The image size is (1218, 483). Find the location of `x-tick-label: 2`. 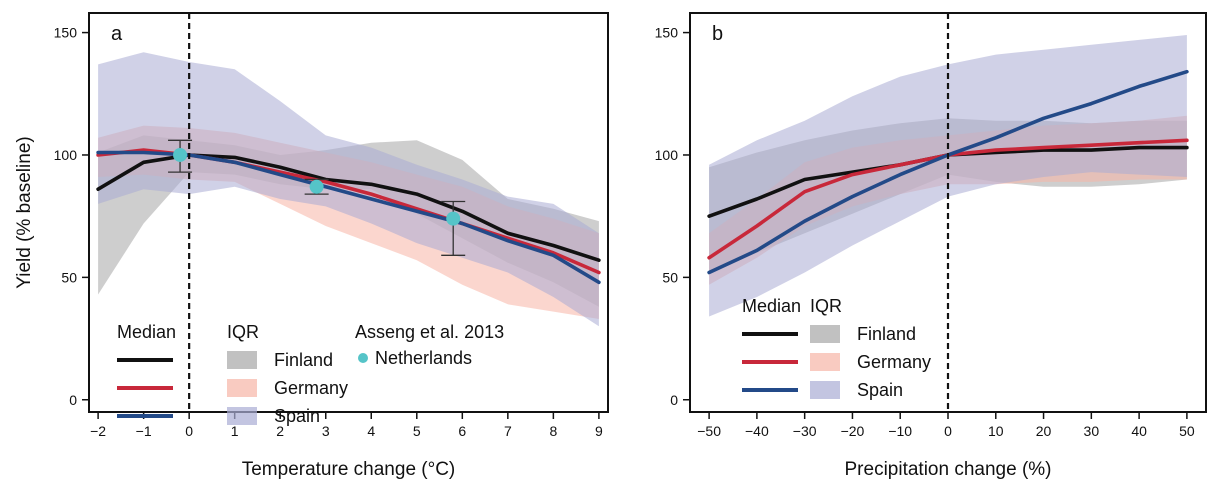

x-tick-label: 2 is located at coordinates (280, 431).